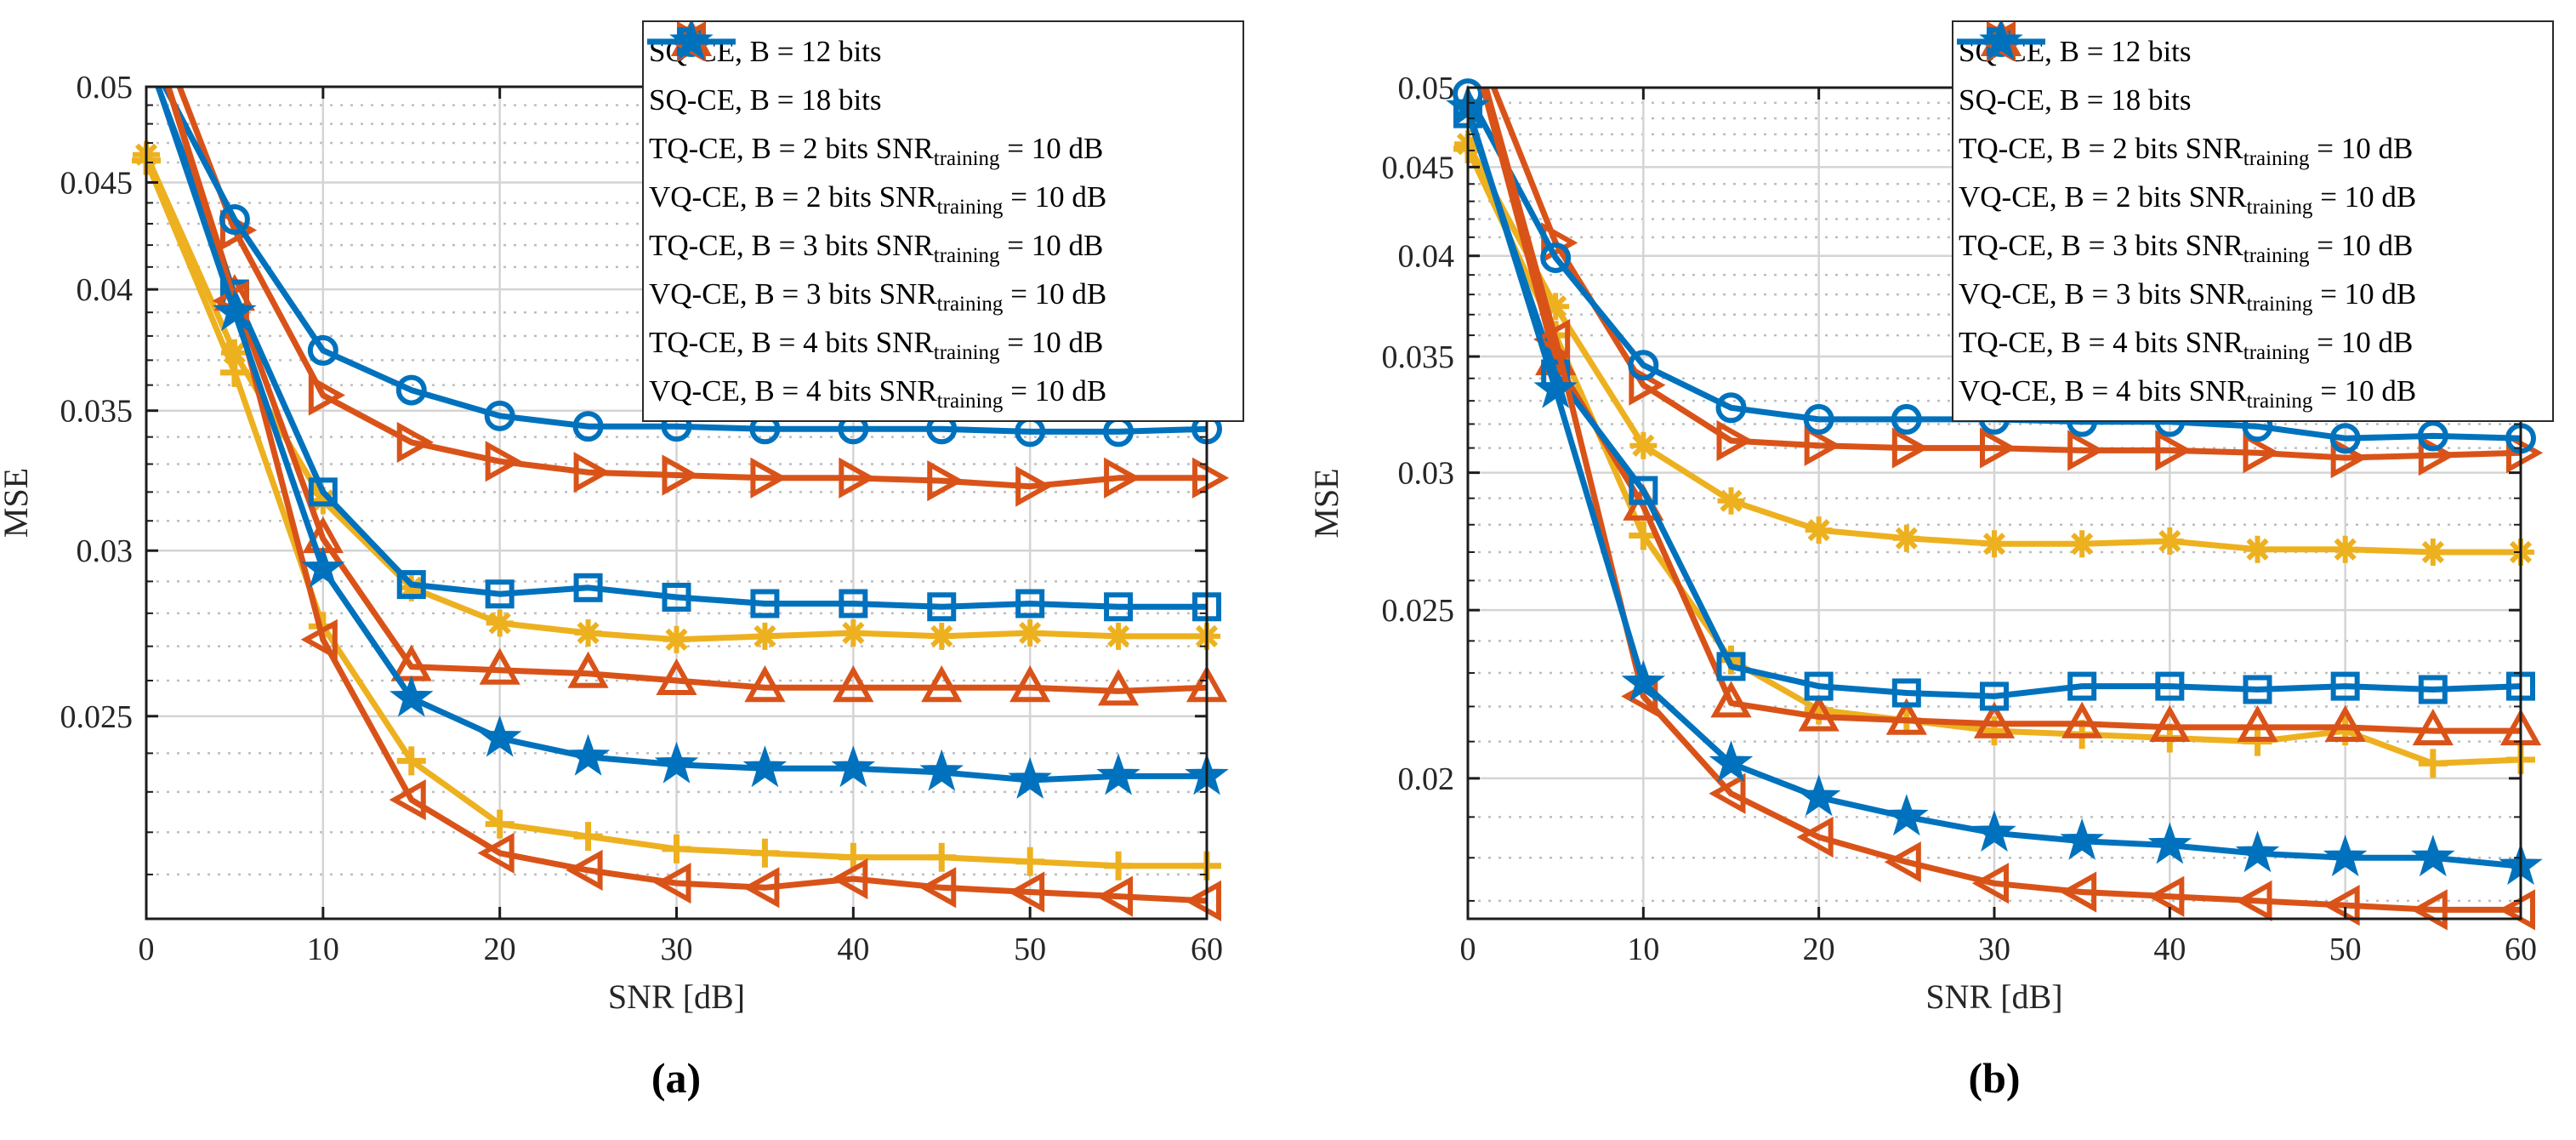 The width and height of the screenshot is (2576, 1140). I want to click on legend-entry: TQ-CE, B = 4 bits SNRtraining = 10 dB, so click(2250, 195).